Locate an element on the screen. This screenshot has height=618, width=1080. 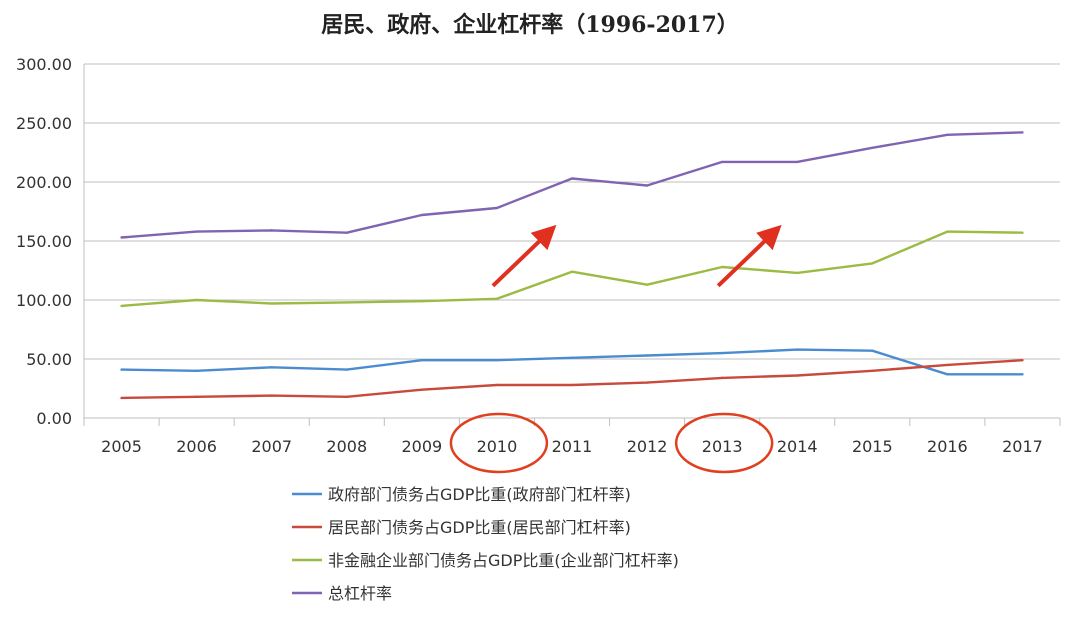
x-tick-label: 2006 is located at coordinates (196, 446).